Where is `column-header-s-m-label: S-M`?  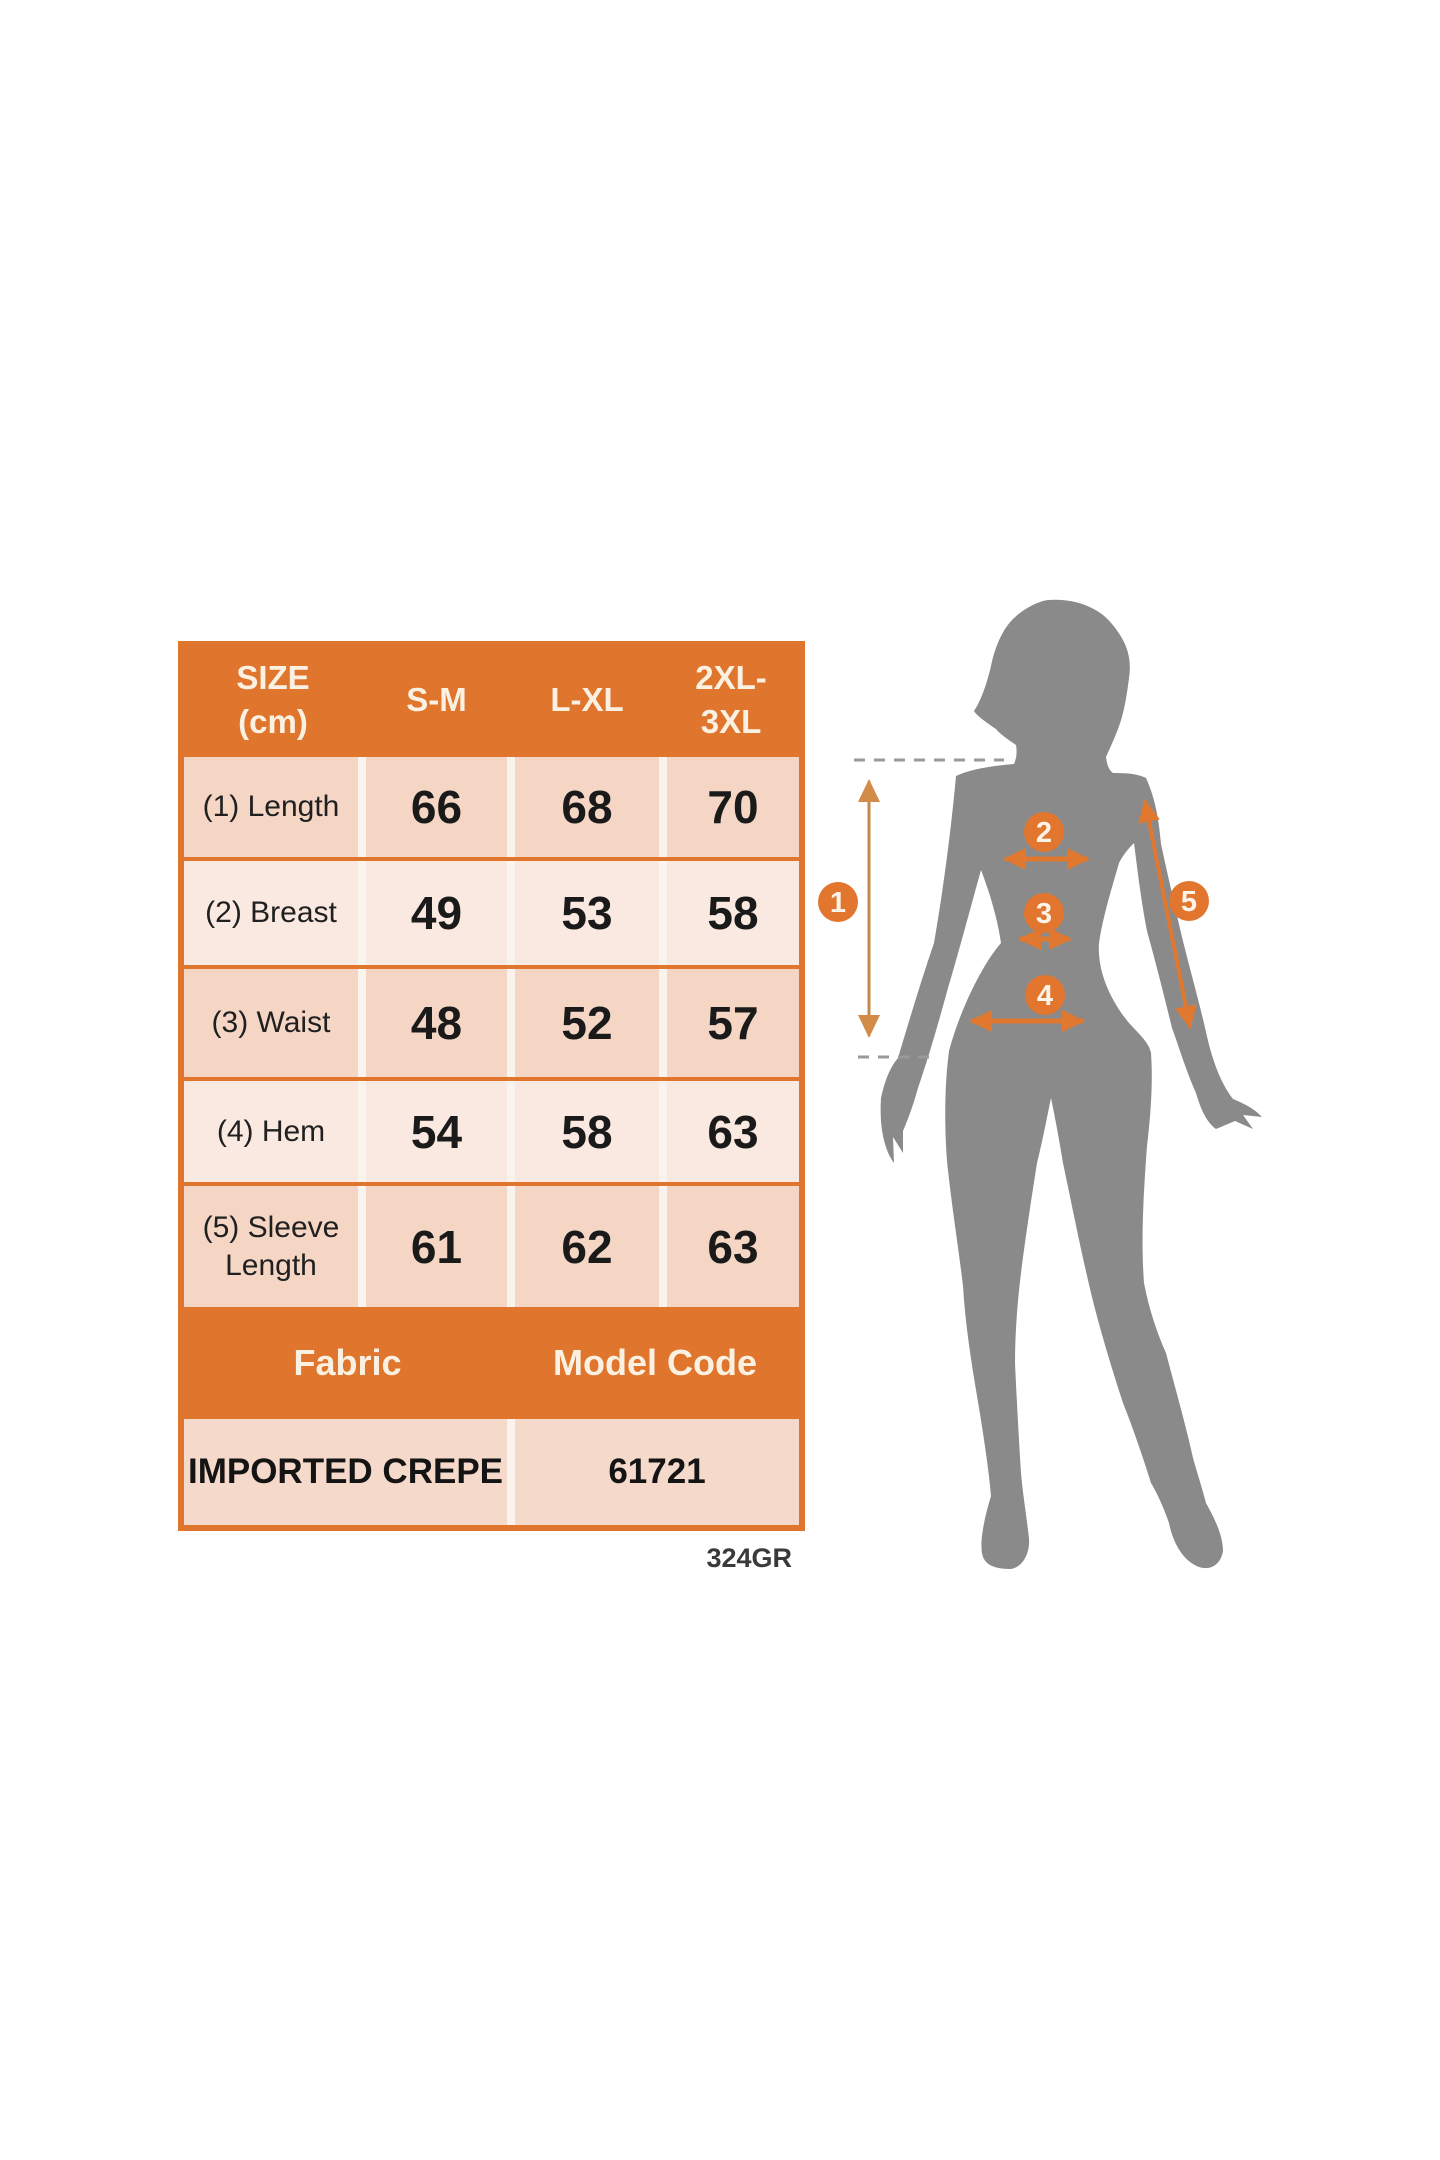 column-header-s-m-label: S-M is located at coordinates (436, 700).